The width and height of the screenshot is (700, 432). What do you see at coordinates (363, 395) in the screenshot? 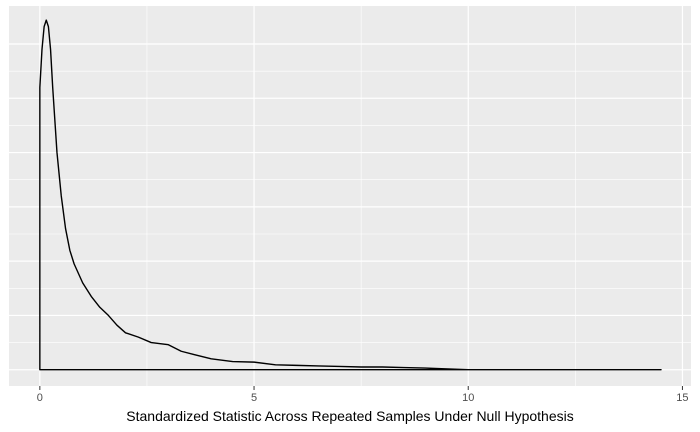
I see `x-axis-ticks: 0 5 10 15` at bounding box center [363, 395].